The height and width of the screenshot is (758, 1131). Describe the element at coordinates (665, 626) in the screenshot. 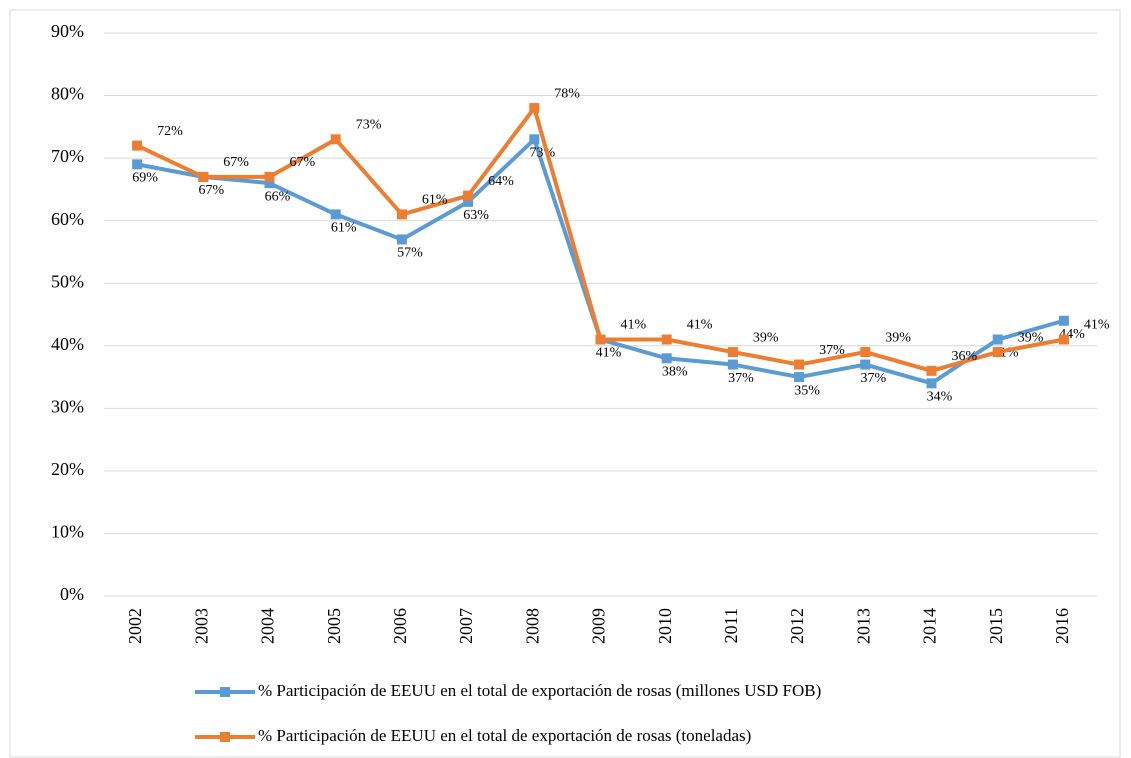

I see `x-tick-label: 2010` at that location.